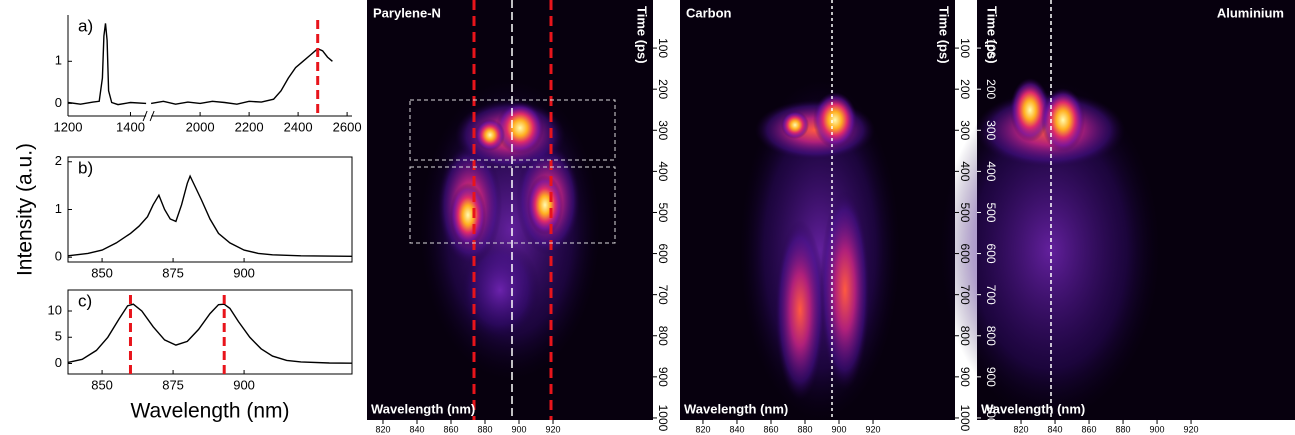  I want to click on x-tick-label: 1200, so click(68, 126).